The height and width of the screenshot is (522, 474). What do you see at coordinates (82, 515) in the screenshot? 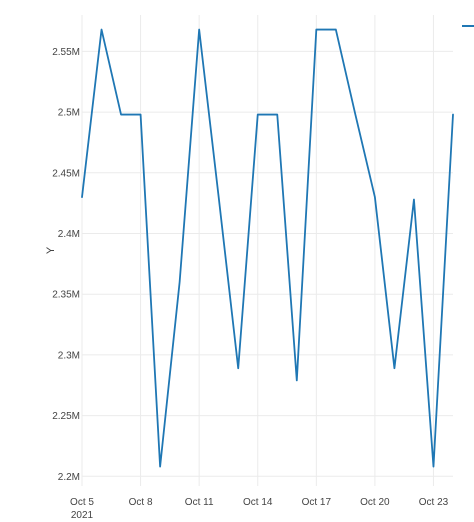
I see `x-tick-sublabel: 2021` at bounding box center [82, 515].